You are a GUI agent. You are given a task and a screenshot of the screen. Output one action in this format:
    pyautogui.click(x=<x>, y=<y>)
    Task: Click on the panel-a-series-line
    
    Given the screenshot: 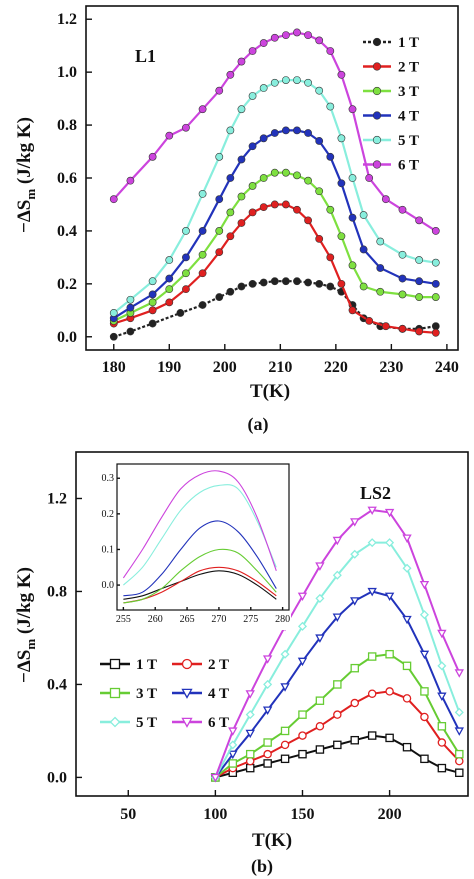 What is the action you would take?
    pyautogui.click(x=274, y=224)
    